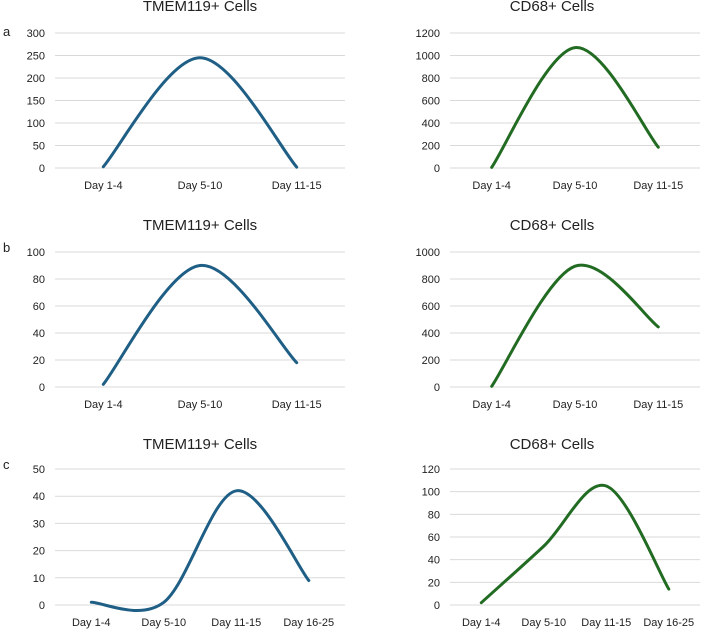 This screenshot has height=630, width=708. What do you see at coordinates (6, 247) in the screenshot?
I see `panel-label-b: b` at bounding box center [6, 247].